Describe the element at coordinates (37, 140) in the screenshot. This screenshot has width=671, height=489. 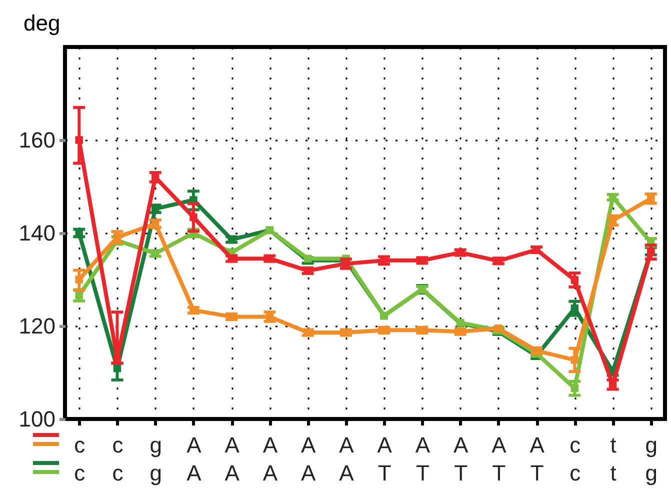
I see `y-tick-label: 160` at that location.